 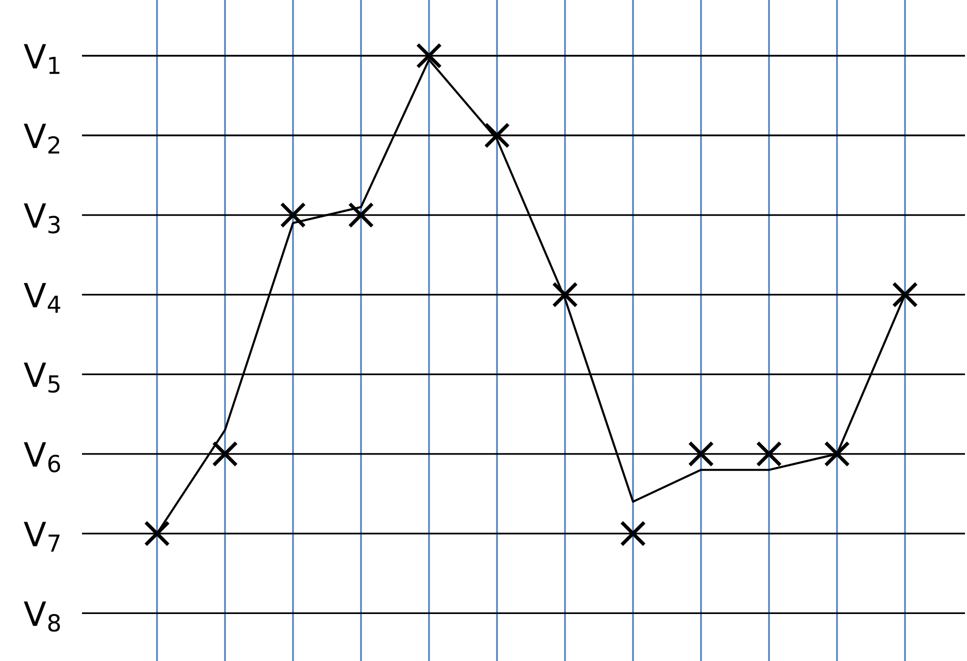 What do you see at coordinates (42, 457) in the screenshot?
I see `y-tick-label: V$_{6}$` at bounding box center [42, 457].